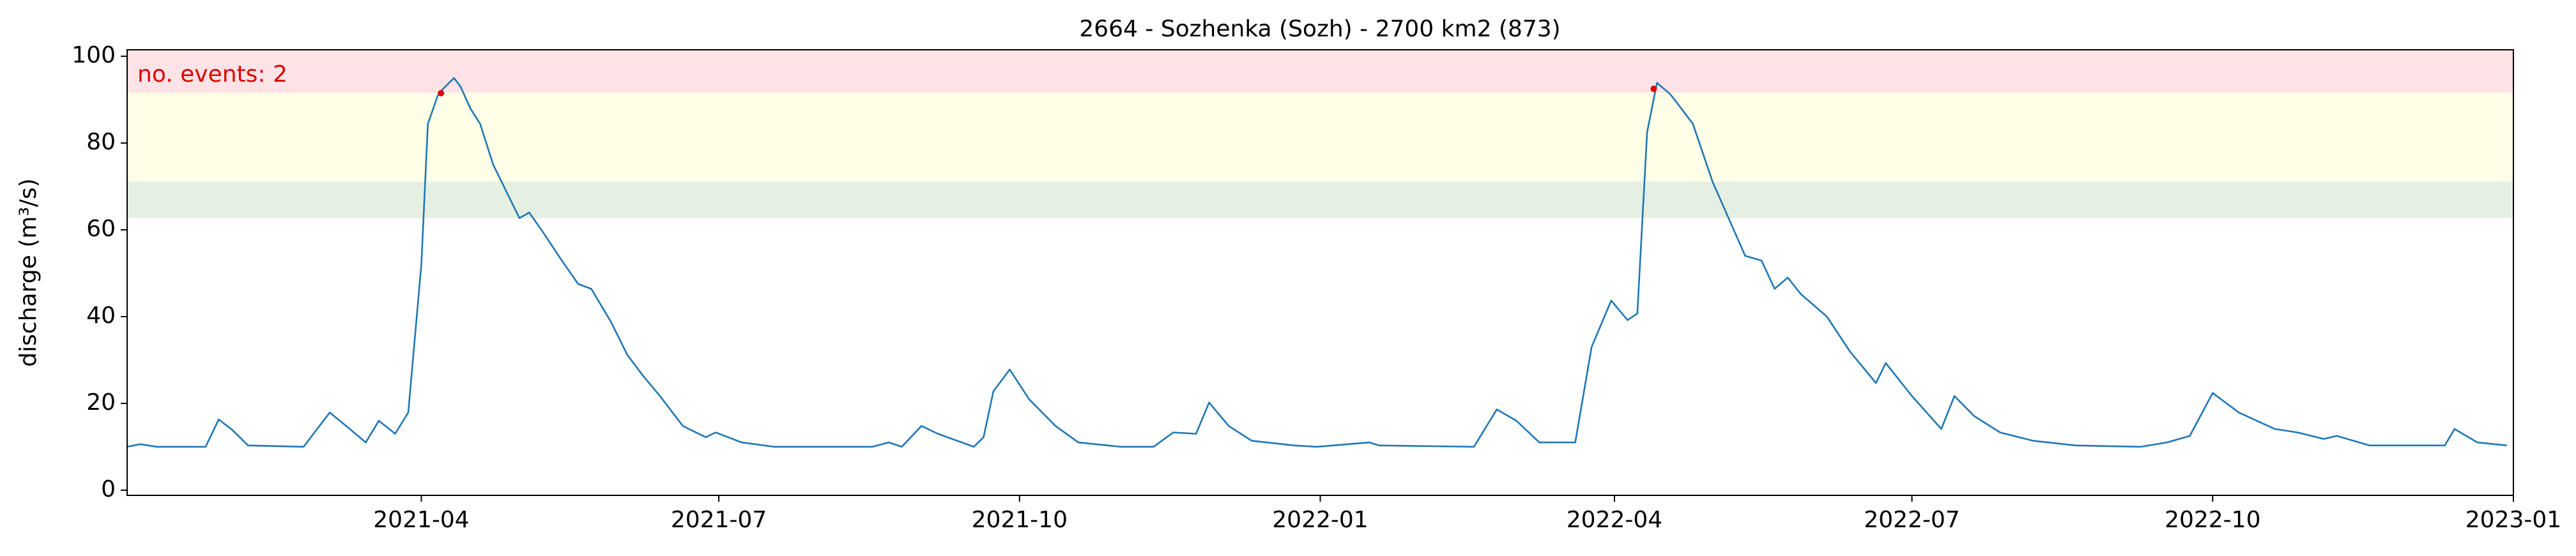  Describe the element at coordinates (1614, 520) in the screenshot. I see `x-tick-label: 2022-04` at that location.